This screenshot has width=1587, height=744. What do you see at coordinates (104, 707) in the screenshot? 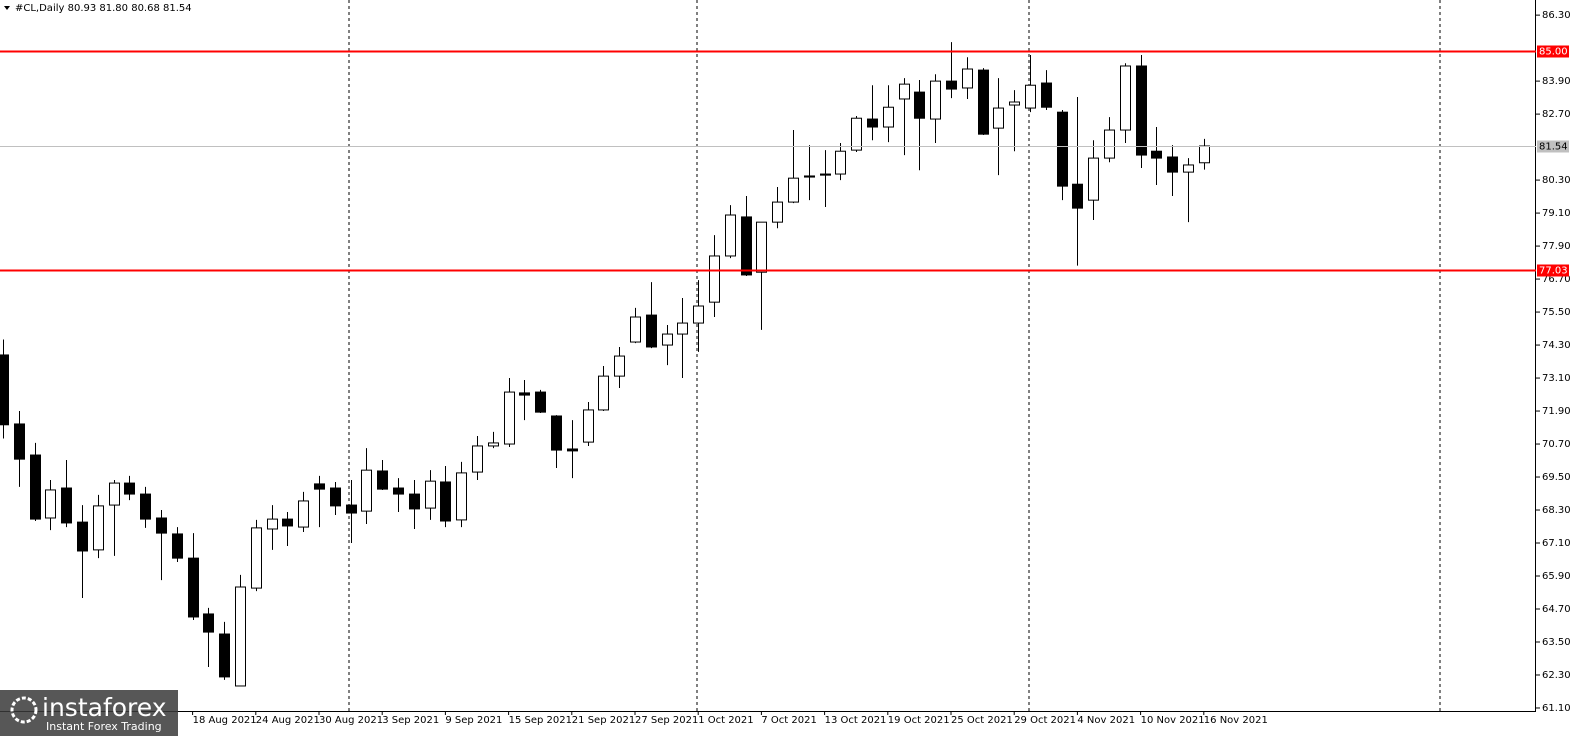
I see `watermark-name: instaforex` at bounding box center [104, 707].